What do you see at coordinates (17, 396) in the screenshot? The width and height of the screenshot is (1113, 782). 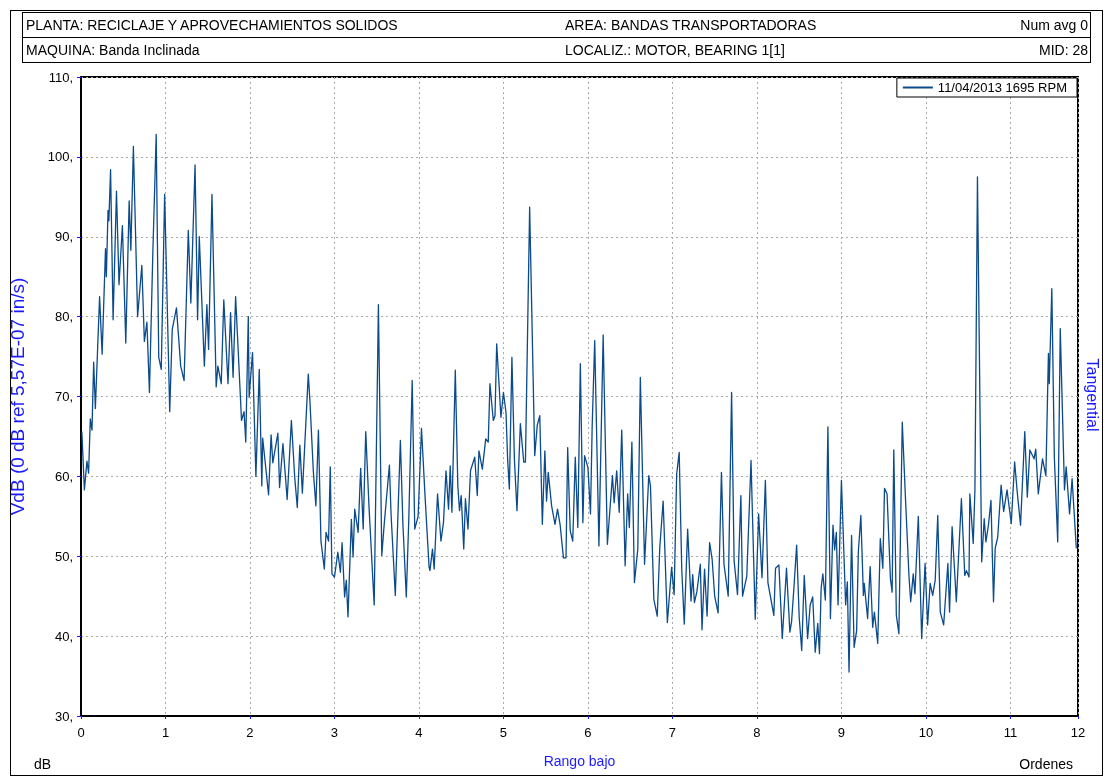 I see `y-axis-title: VdB (0 dB ref 5,57E-07 in/s)` at bounding box center [17, 396].